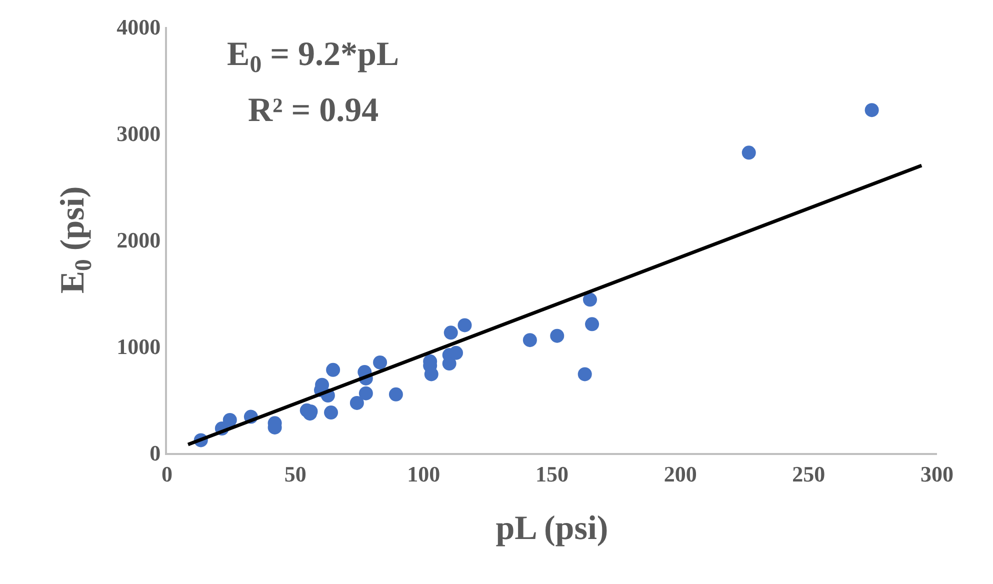  What do you see at coordinates (138, 347) in the screenshot?
I see `y-tick-label: 1000` at bounding box center [138, 347].